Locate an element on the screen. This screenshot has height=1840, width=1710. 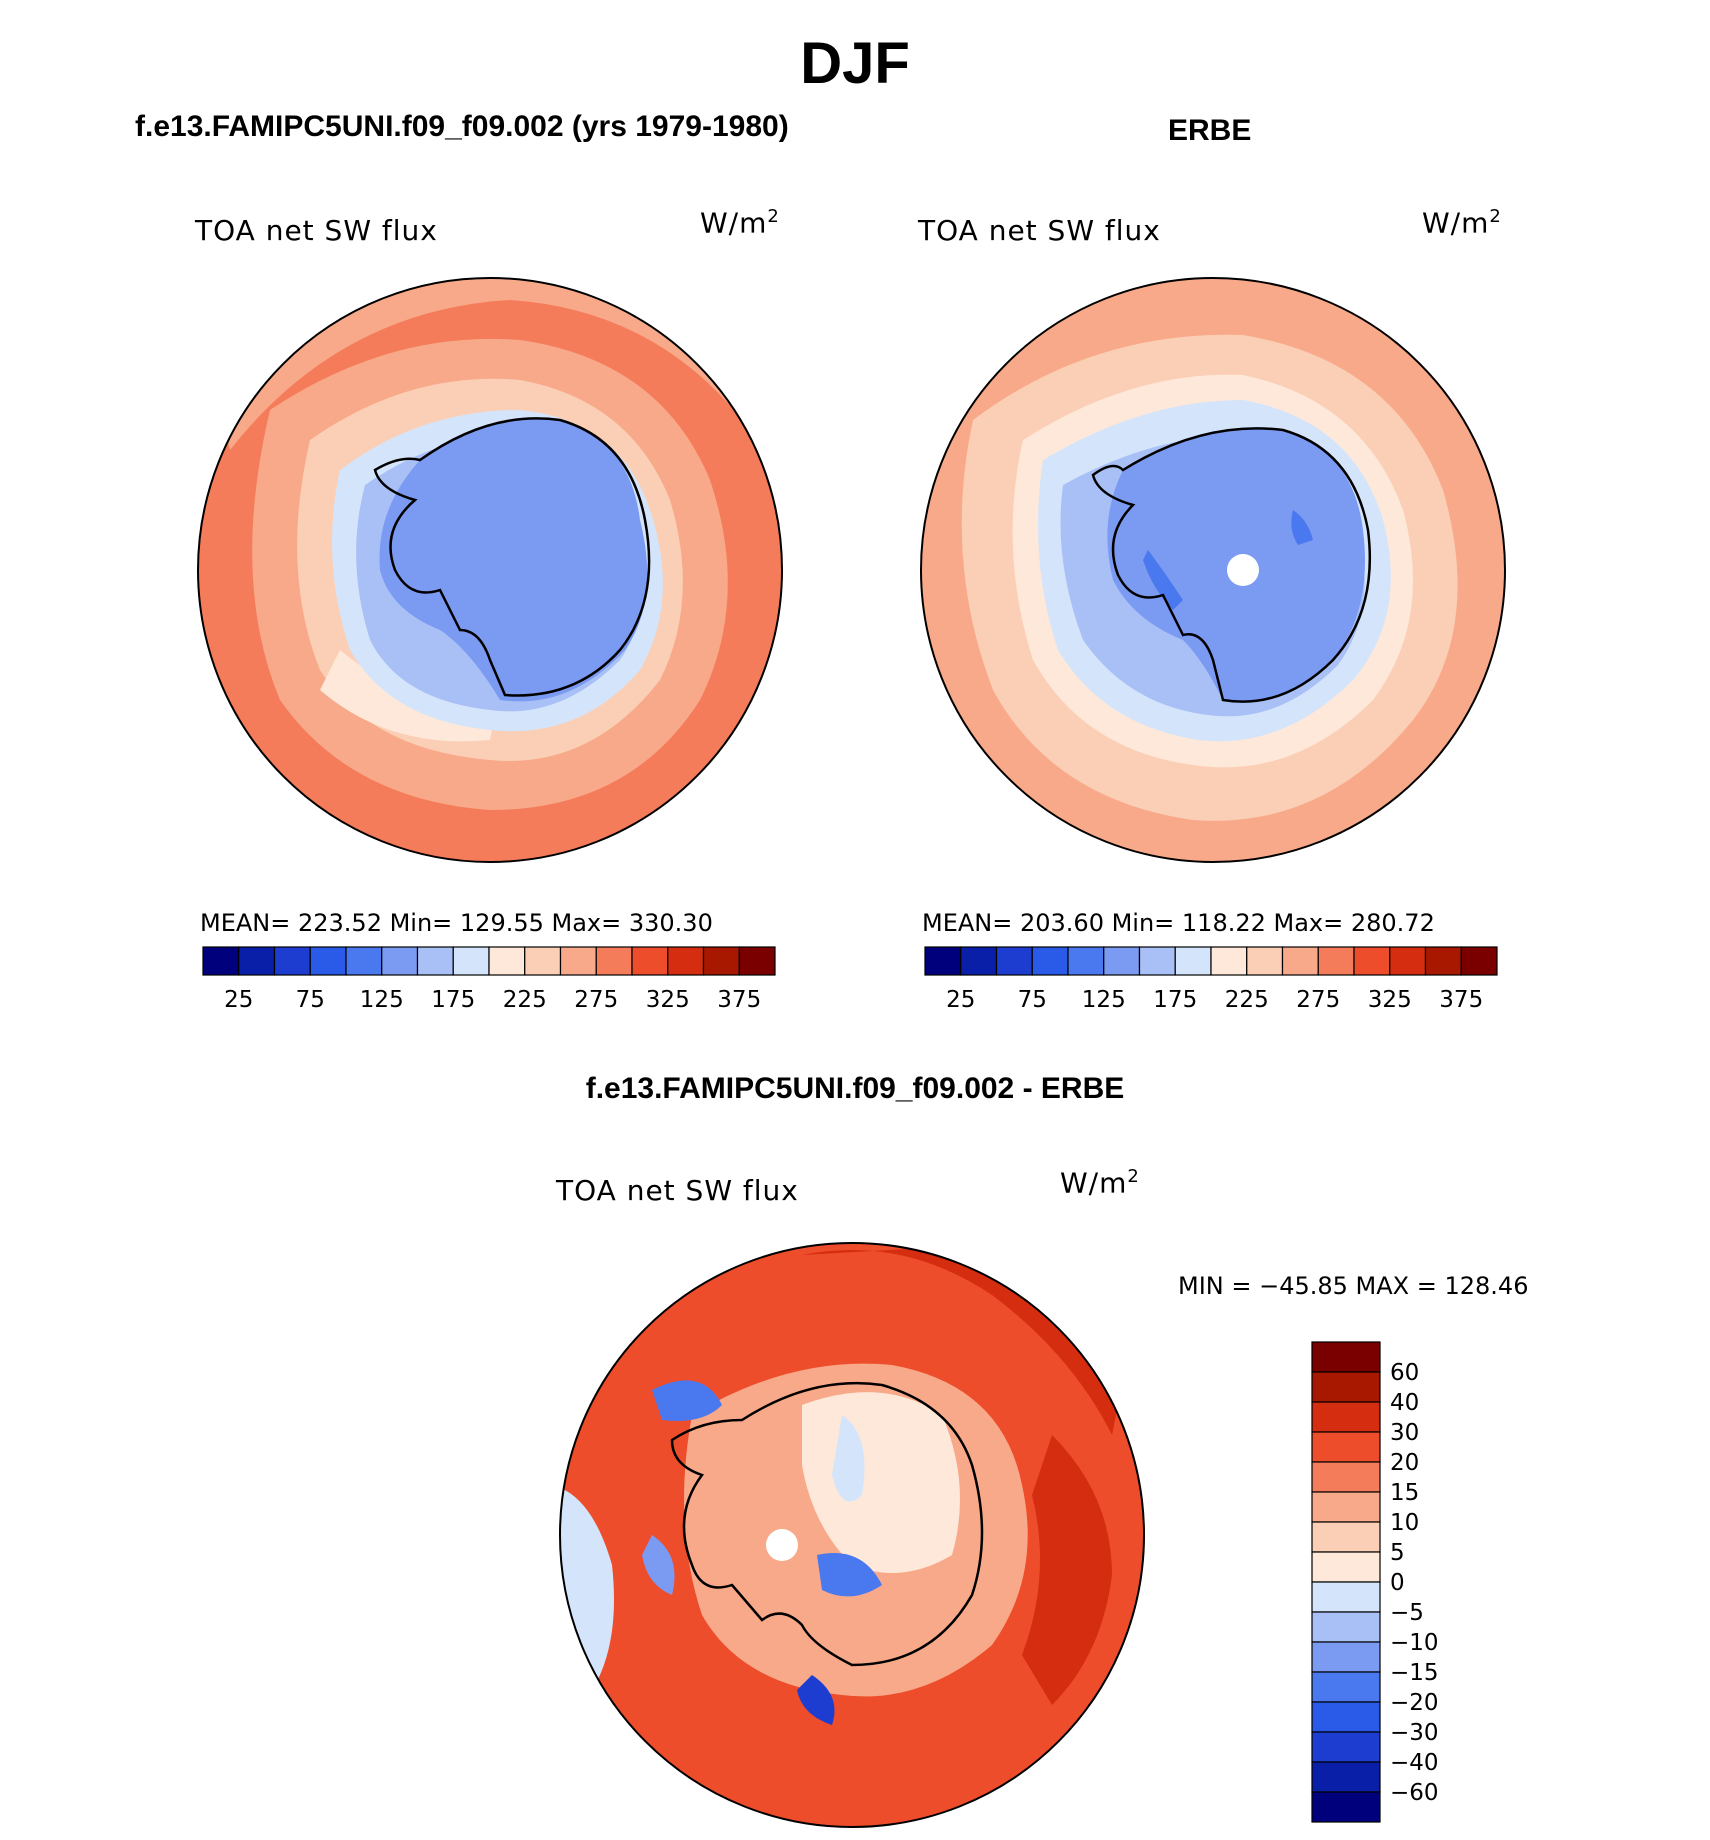
model-coastline is located at coordinates (512, 557).